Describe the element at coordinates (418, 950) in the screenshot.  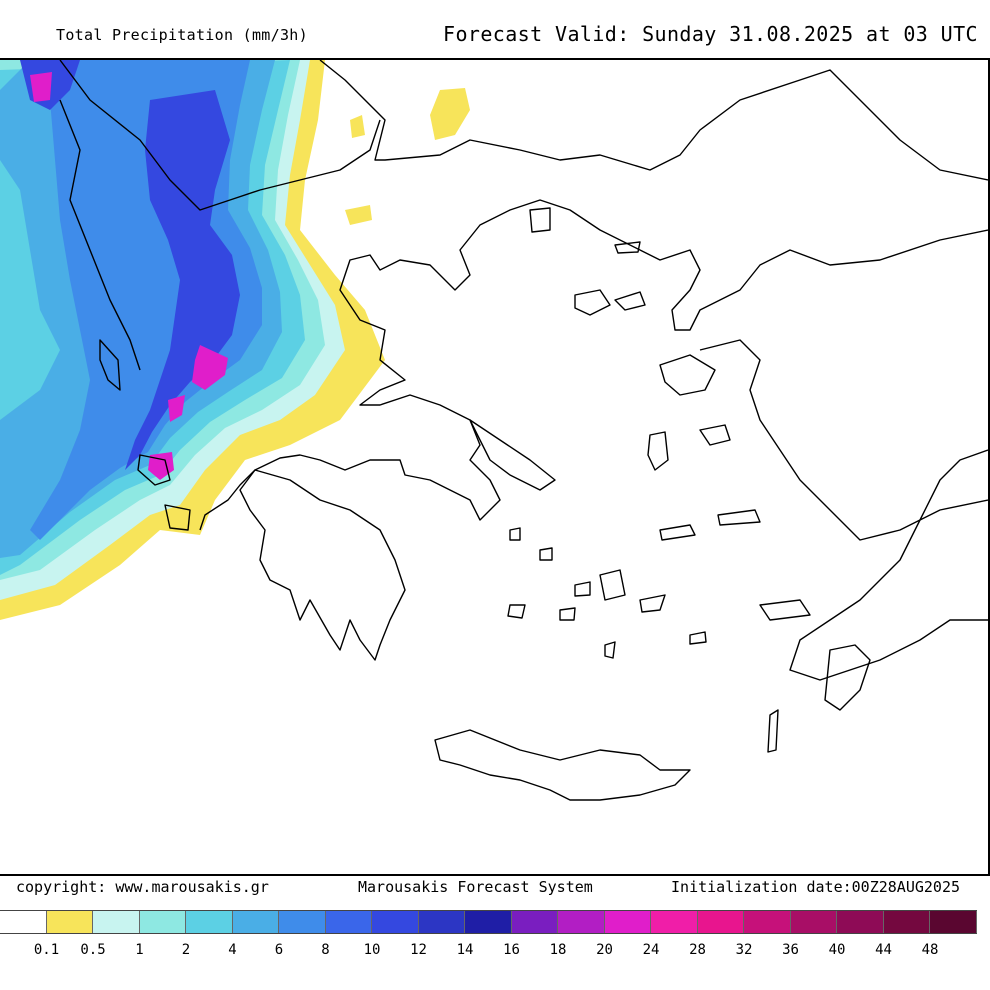
I see `legend-tick-label: 12` at that location.